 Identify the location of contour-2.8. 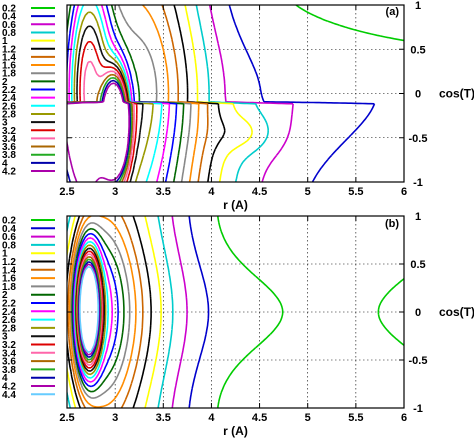
(110, 96).